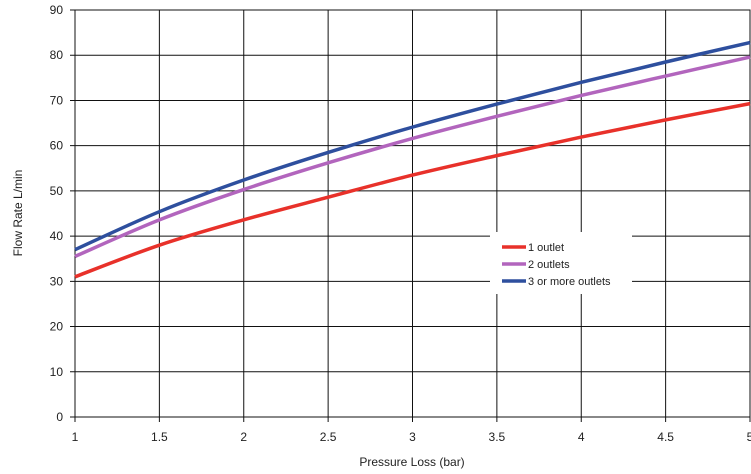 Image resolution: width=751 pixels, height=474 pixels. What do you see at coordinates (328, 437) in the screenshot?
I see `x-tick-label: 2.5` at bounding box center [328, 437].